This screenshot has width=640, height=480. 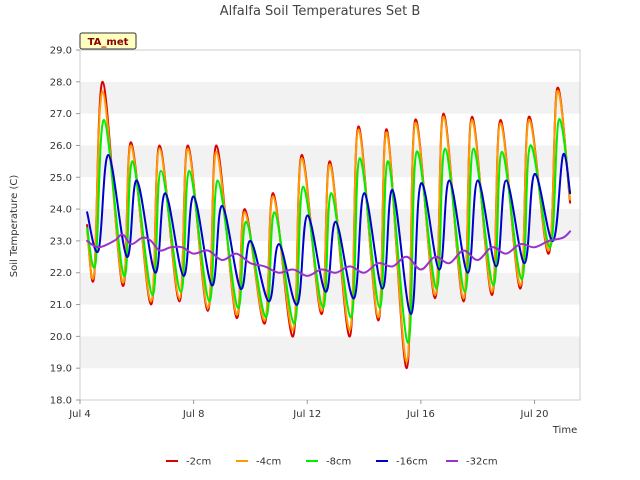 I want to click on y-tick-label: 19.0, so click(x=61, y=369).